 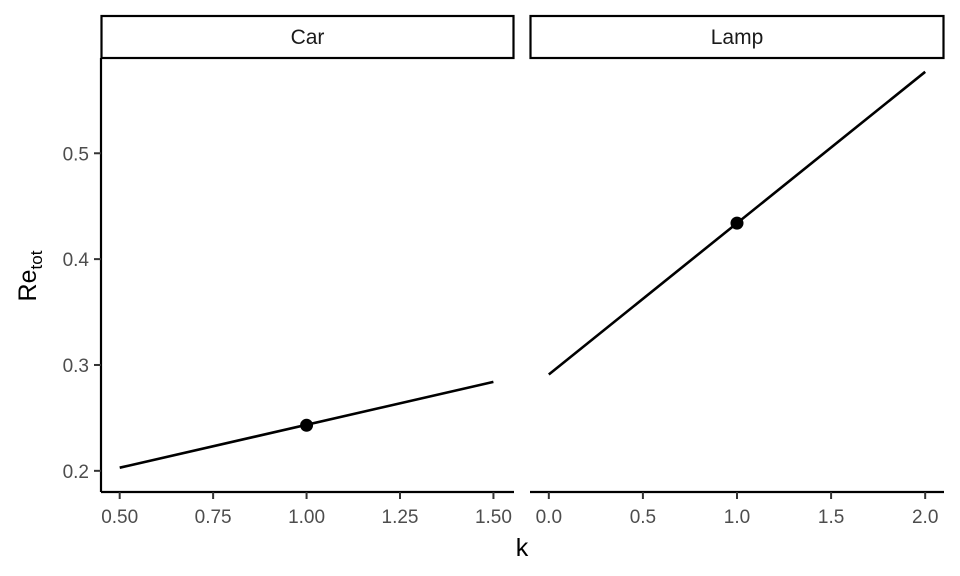 I want to click on x-tick-label: 1.00, so click(x=306, y=517).